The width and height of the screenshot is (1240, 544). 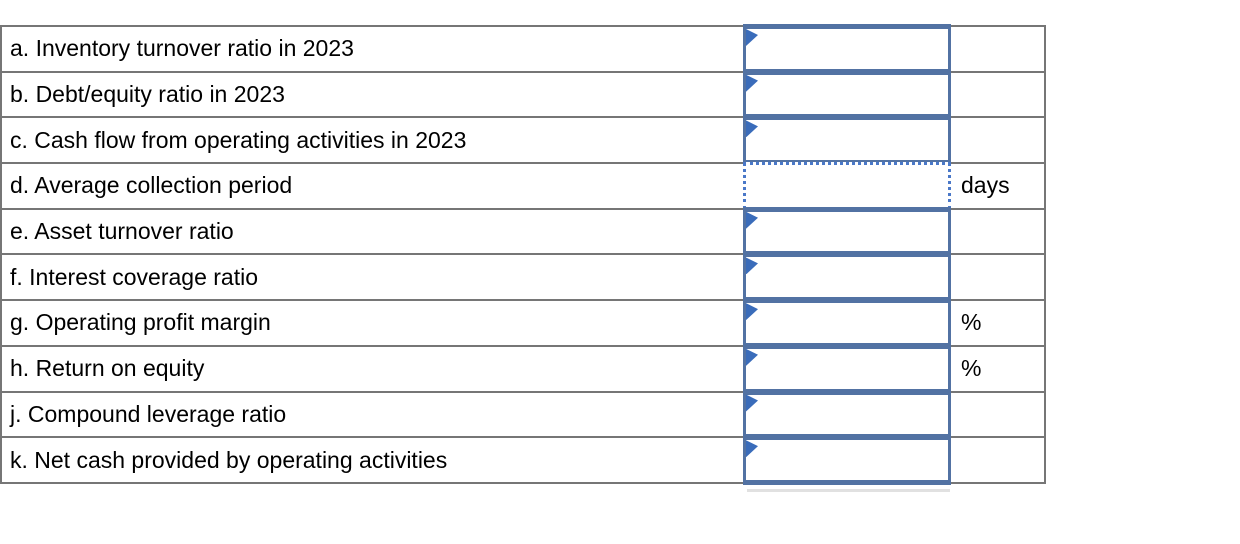 I want to click on table-row: h. Return on equity %, so click(x=524, y=368).